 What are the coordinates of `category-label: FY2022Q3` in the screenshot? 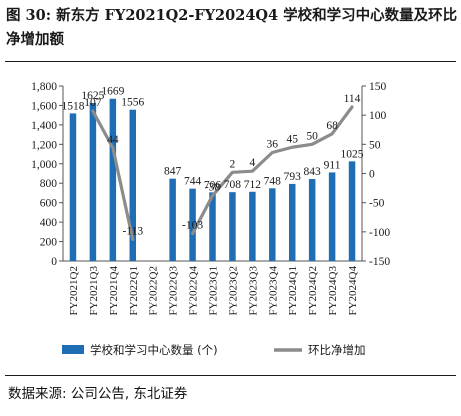 It's located at (174, 291).